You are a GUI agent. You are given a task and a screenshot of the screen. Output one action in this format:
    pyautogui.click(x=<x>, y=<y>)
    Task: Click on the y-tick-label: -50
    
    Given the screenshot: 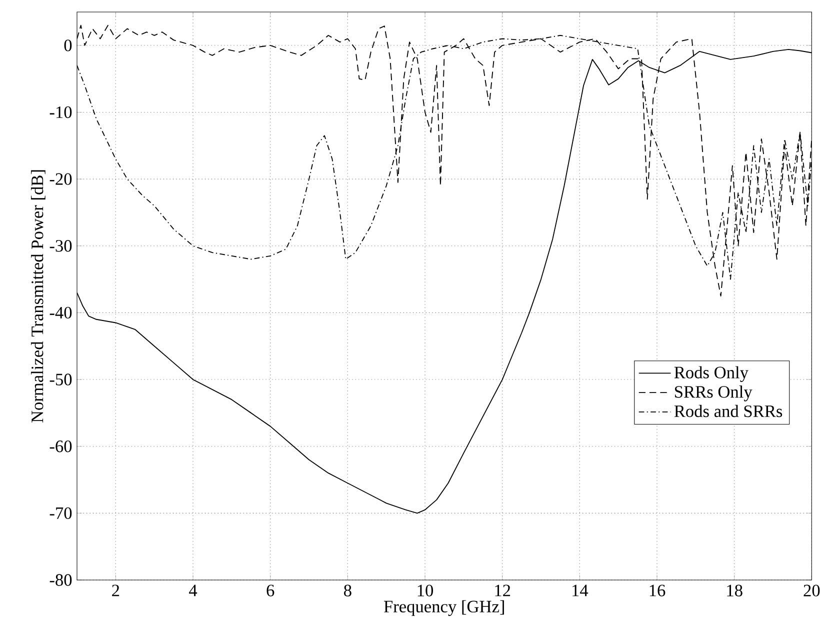 What is the action you would take?
    pyautogui.click(x=61, y=380)
    